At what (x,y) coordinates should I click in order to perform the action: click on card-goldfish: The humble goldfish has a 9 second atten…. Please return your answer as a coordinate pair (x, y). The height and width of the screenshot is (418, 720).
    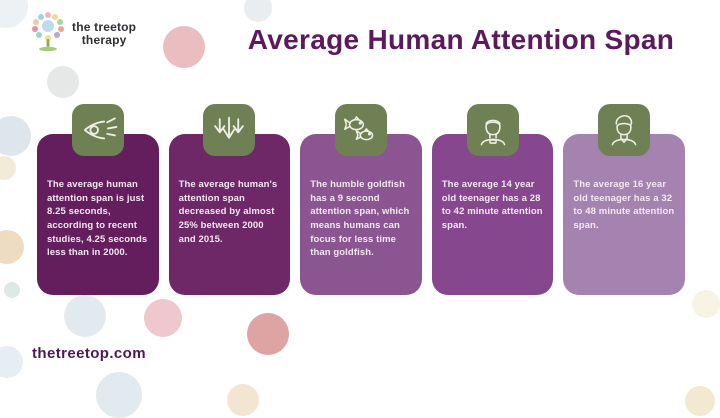
    Looking at the image, I should click on (361, 199).